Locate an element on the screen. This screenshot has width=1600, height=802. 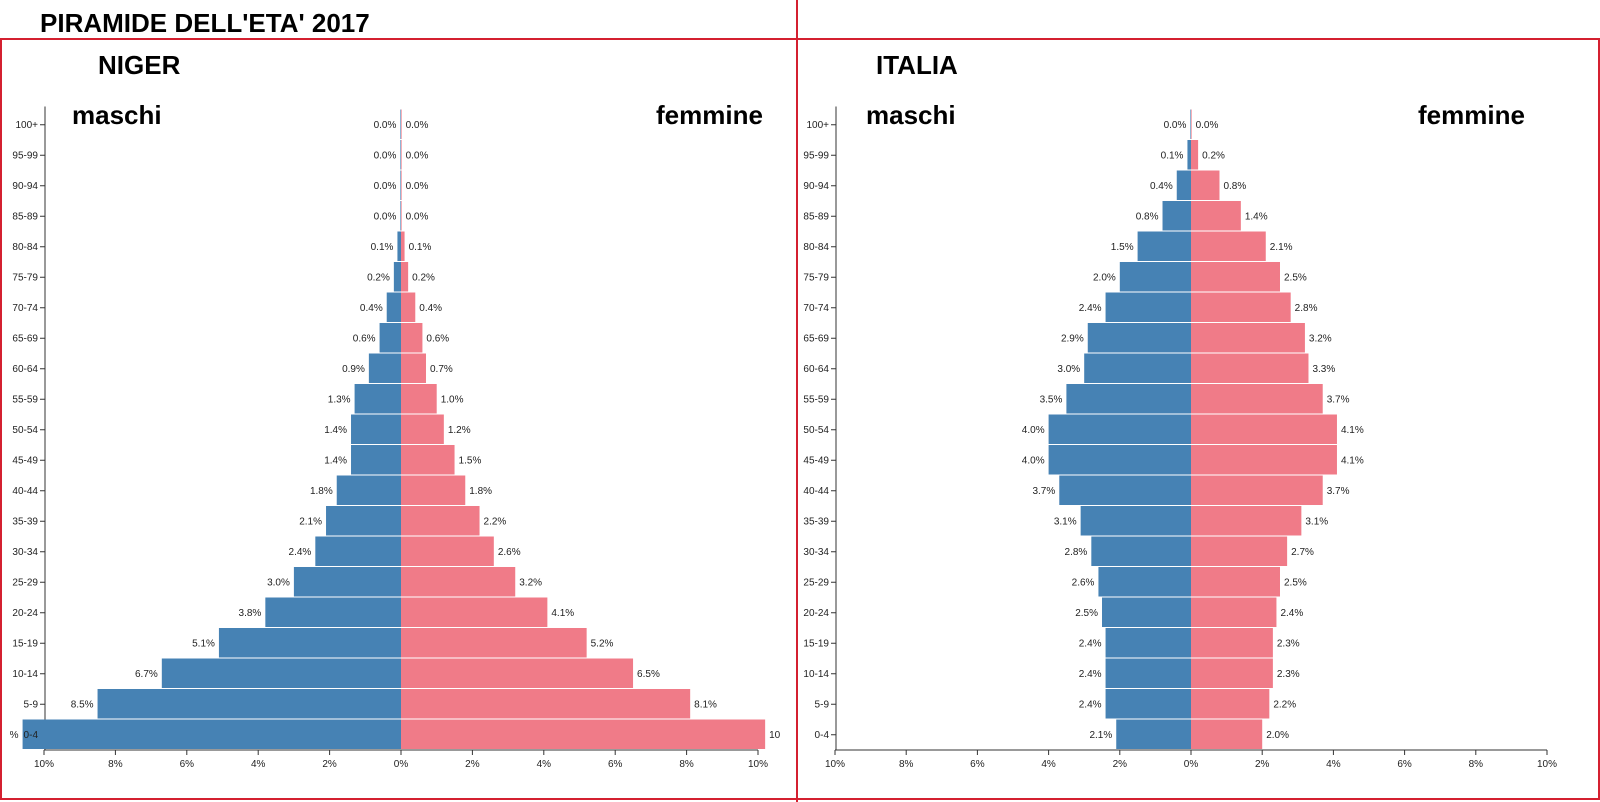
age-group-label: 100+ is located at coordinates (817, 125).